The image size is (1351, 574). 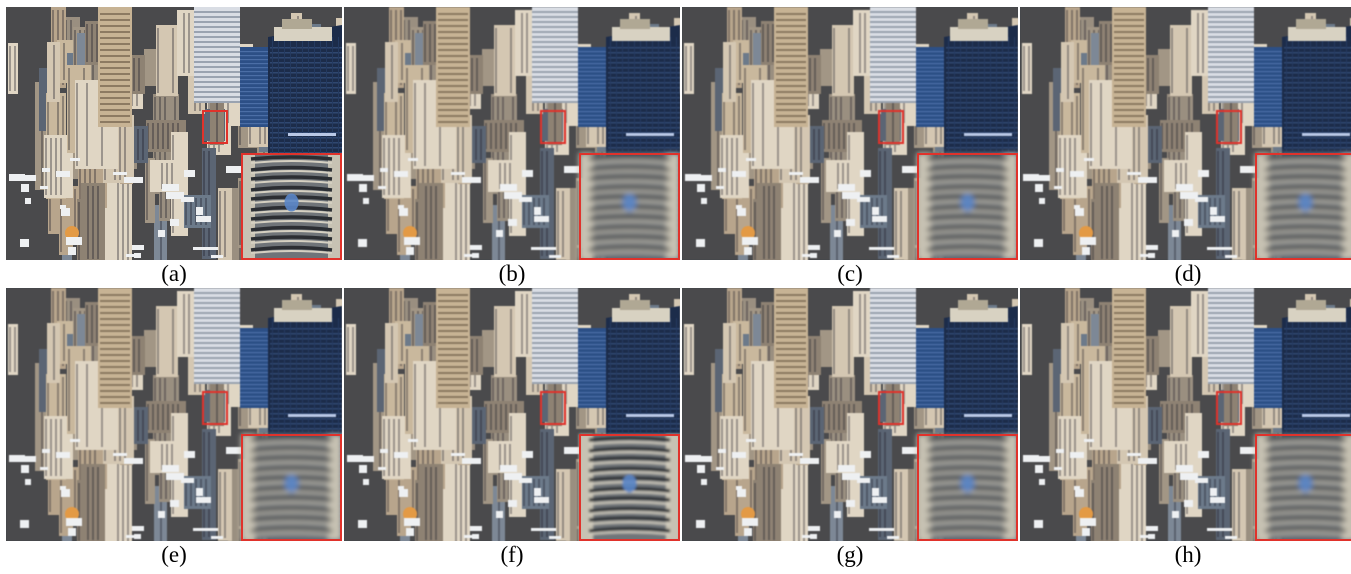 I want to click on panel-caption: (h), so click(x=1188, y=554).